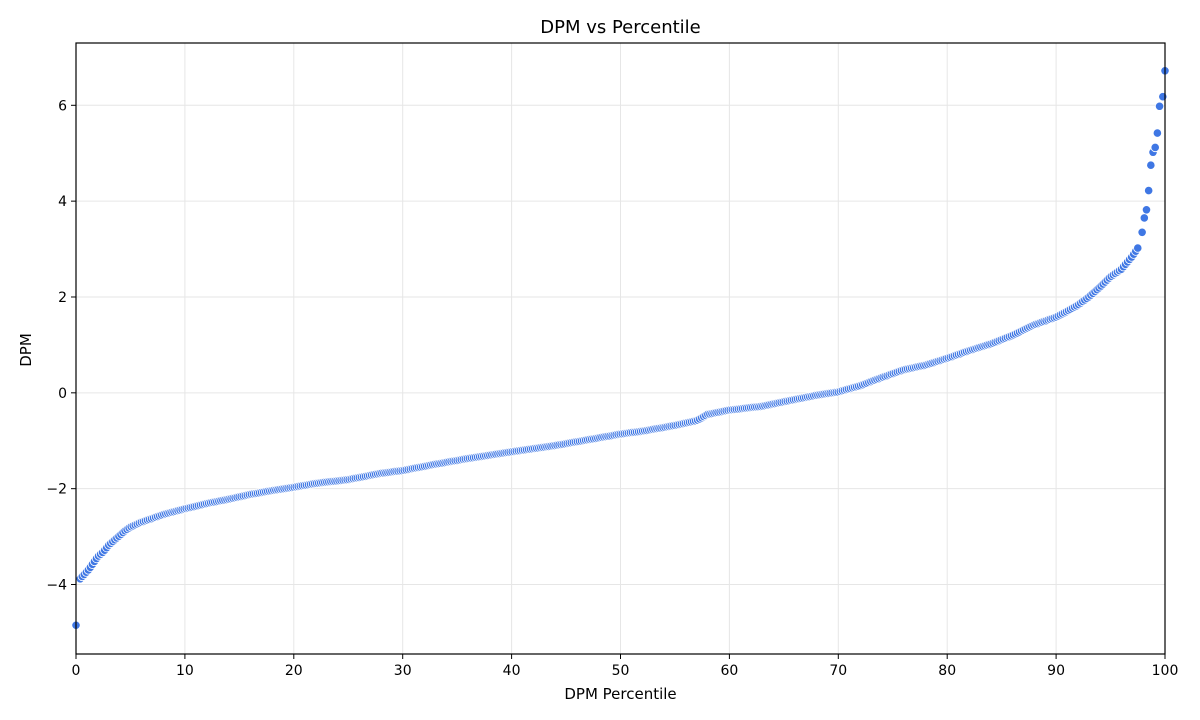  Describe the element at coordinates (1165, 671) in the screenshot. I see `x-tick-label: 100` at that location.